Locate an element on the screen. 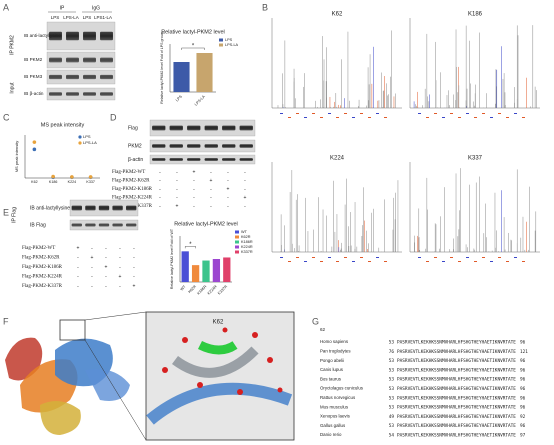  panel-label: B is located at coordinates (265, 7).